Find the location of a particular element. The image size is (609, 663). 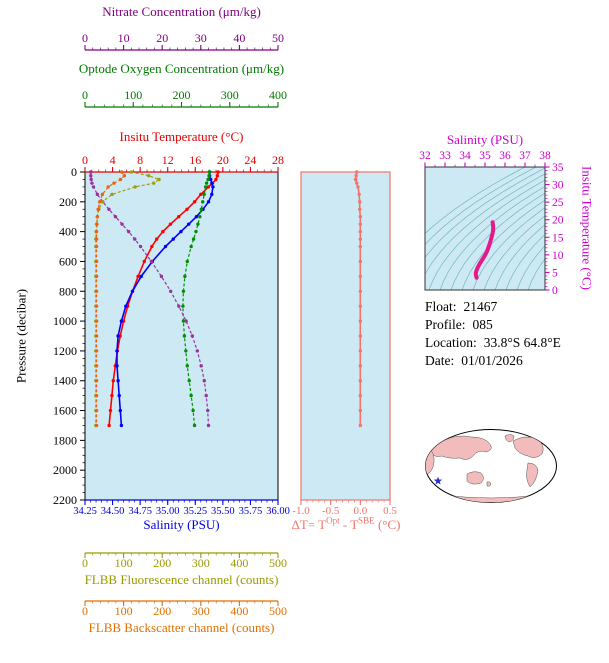

world-map is located at coordinates (491, 466).